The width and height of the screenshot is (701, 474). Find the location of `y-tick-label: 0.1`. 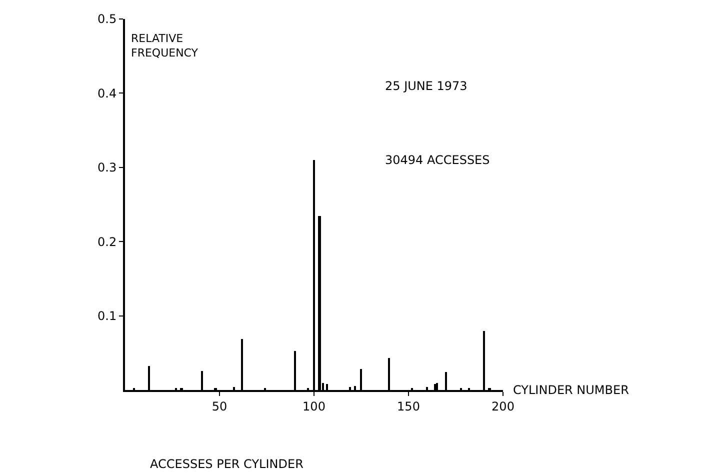

y-tick-label: 0.1 is located at coordinates (107, 316).